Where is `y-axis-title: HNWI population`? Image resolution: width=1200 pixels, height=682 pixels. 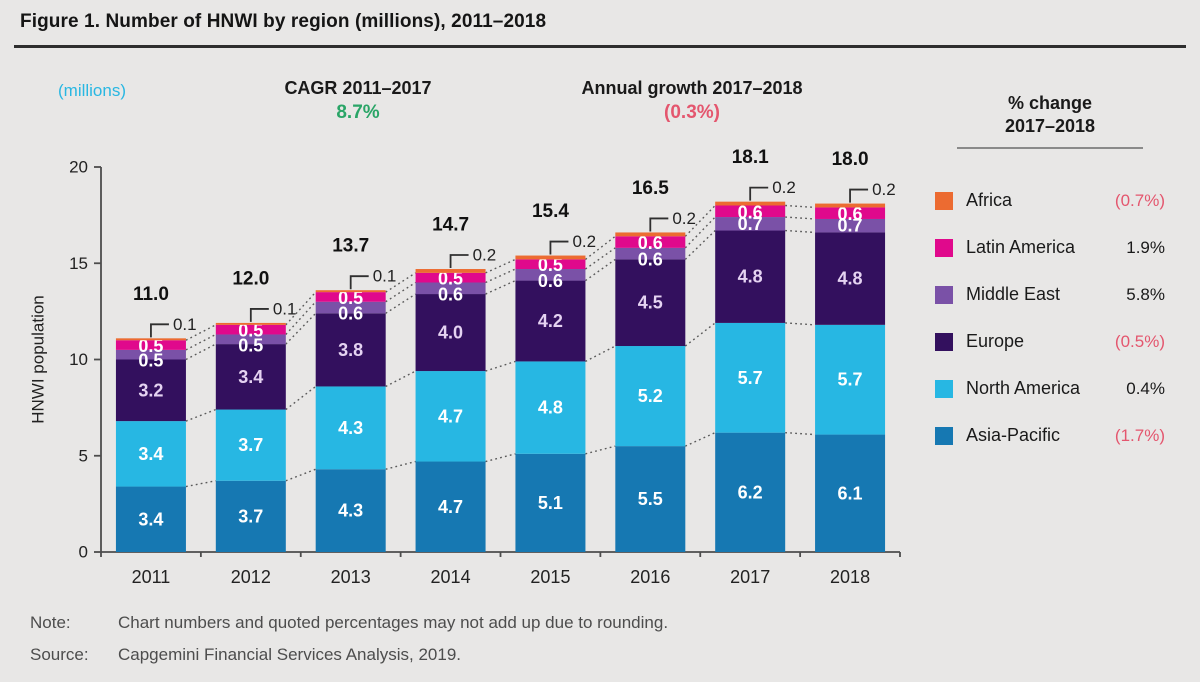
y-axis-title: HNWI population is located at coordinates (38, 359).